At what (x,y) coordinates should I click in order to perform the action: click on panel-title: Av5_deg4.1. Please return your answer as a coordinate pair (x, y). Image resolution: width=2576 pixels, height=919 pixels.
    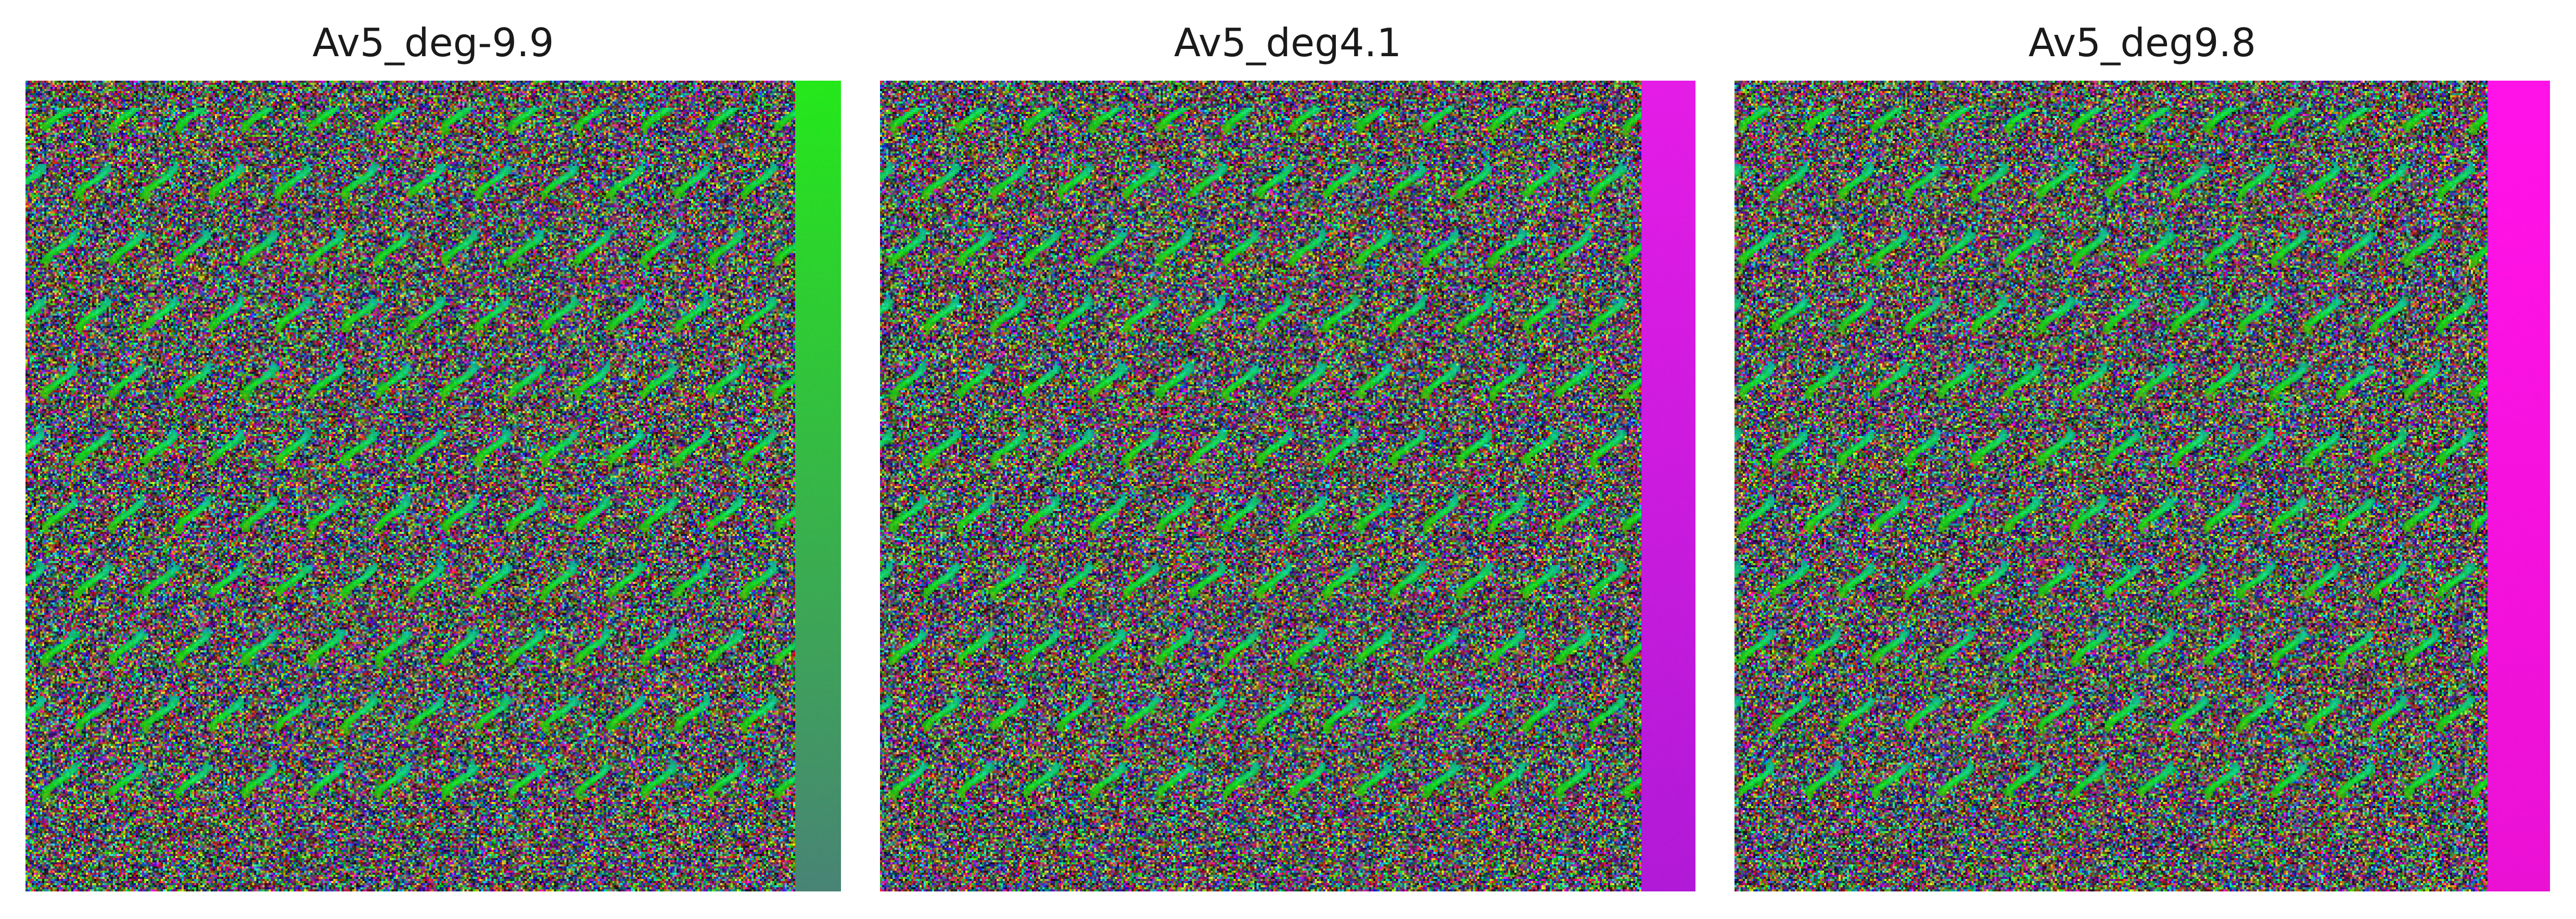
    Looking at the image, I should click on (1288, 43).